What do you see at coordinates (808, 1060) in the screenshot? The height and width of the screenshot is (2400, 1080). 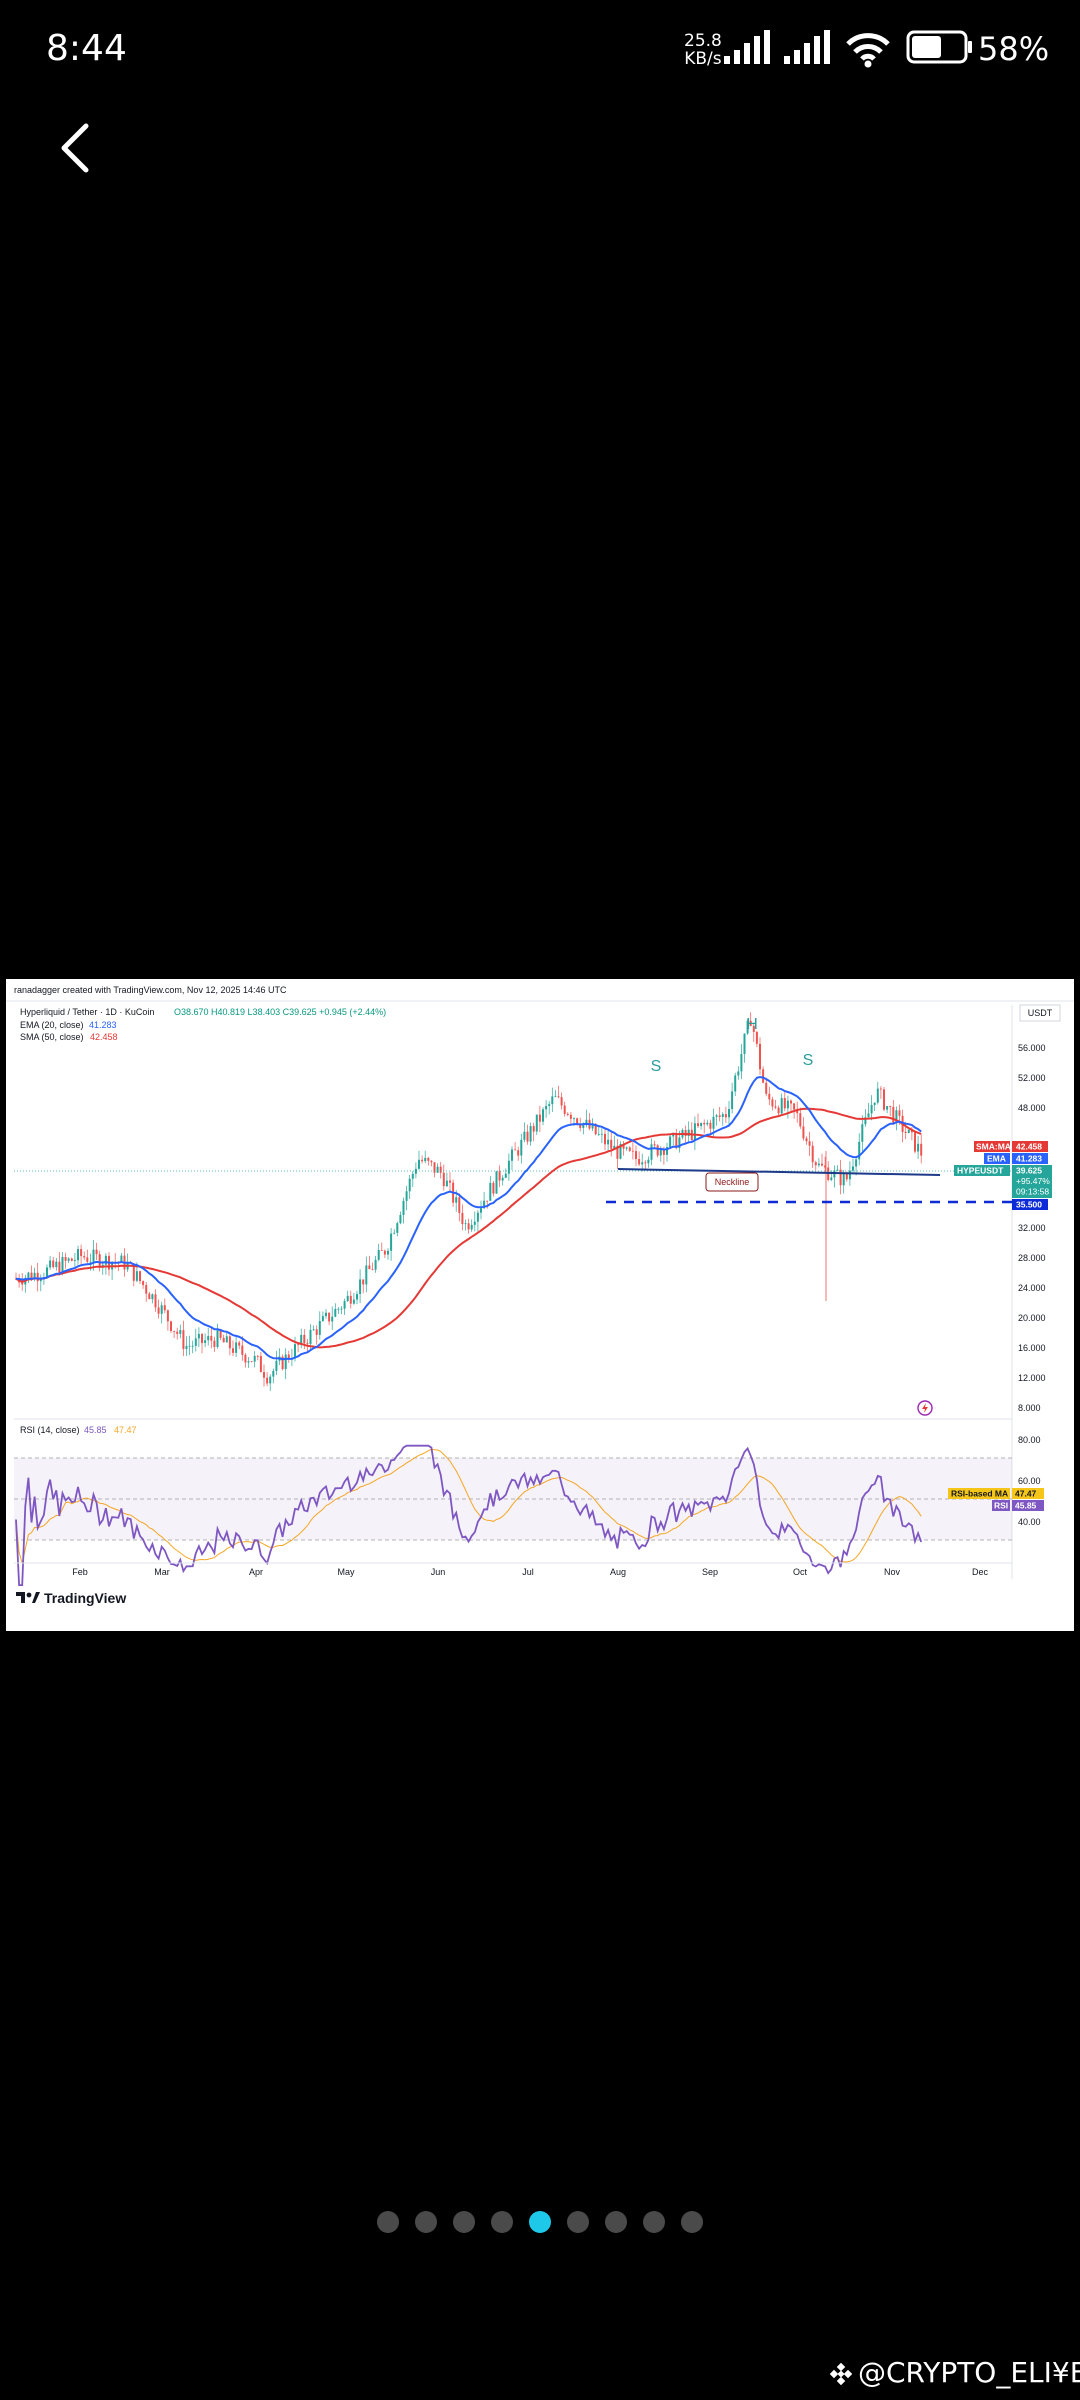 I see `pattern-shoulder-right: S` at bounding box center [808, 1060].